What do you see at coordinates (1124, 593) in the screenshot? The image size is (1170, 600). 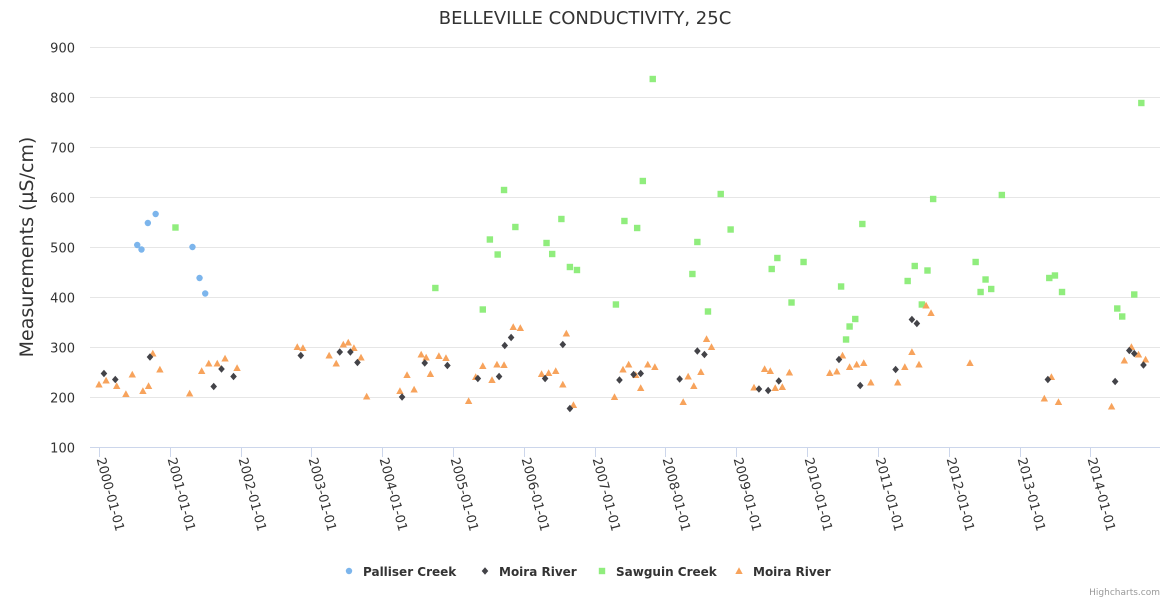 I see `credits-link: Highcharts.com` at bounding box center [1124, 593].